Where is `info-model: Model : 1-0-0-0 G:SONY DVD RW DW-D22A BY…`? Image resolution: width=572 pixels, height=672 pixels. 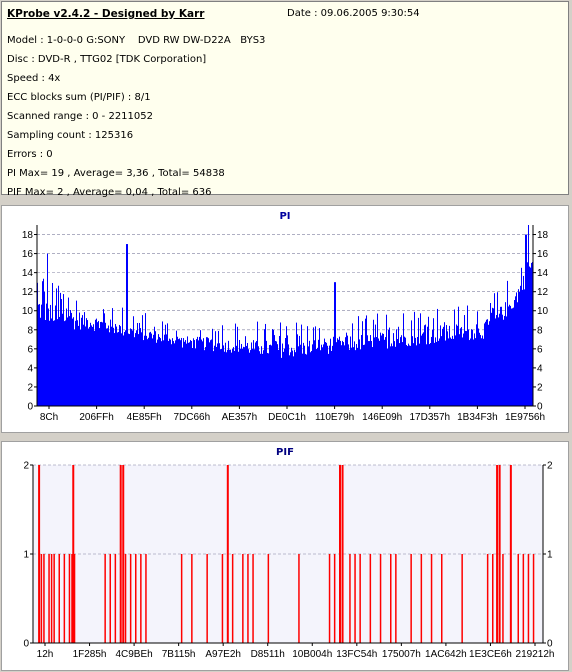
info-model: Model : 1-0-0-0 G:SONY DVD RW DW-D22A BY… is located at coordinates (136, 40).